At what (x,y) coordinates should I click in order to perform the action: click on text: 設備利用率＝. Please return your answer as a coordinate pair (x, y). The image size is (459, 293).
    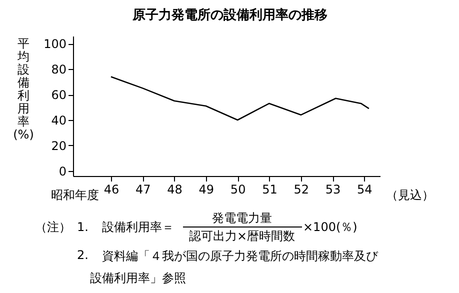
    Looking at the image, I should click on (138, 227).